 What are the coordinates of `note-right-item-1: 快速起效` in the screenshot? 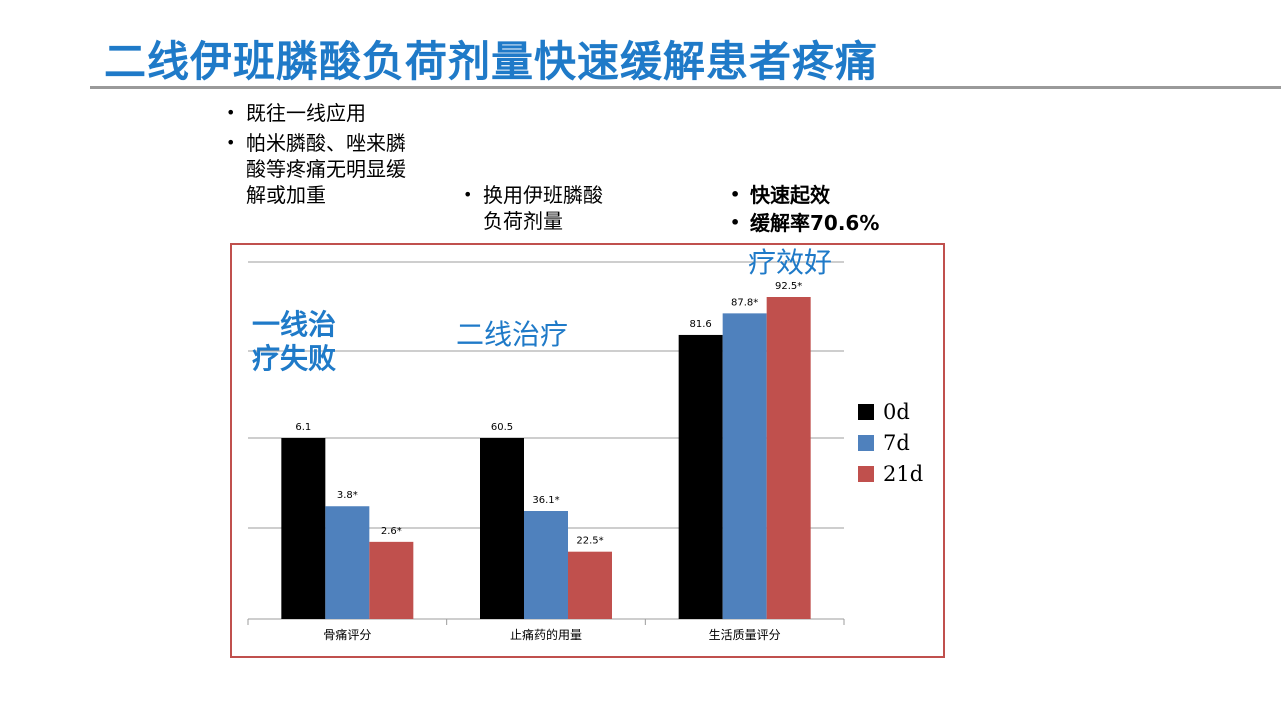 It's located at (830, 195).